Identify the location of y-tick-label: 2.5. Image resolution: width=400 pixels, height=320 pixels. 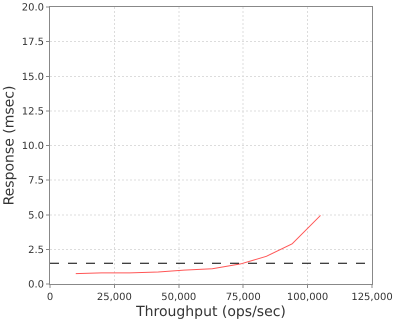
(36, 250).